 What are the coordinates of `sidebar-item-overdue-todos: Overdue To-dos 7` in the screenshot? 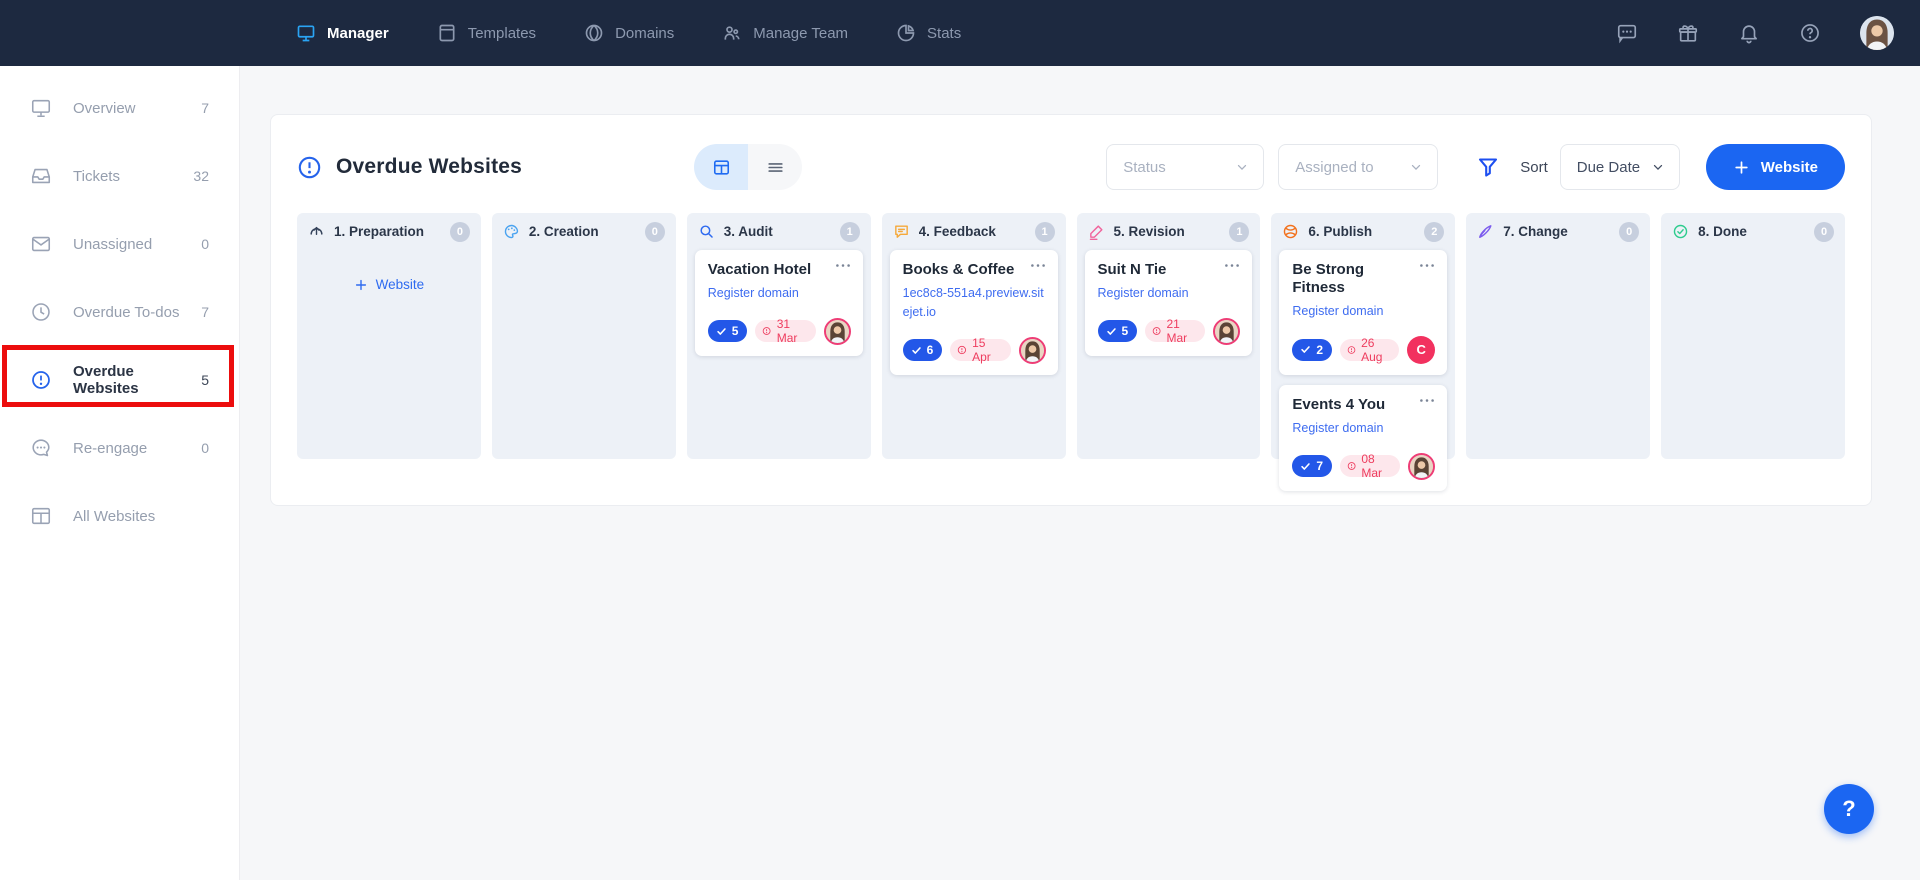 It's located at (119, 312).